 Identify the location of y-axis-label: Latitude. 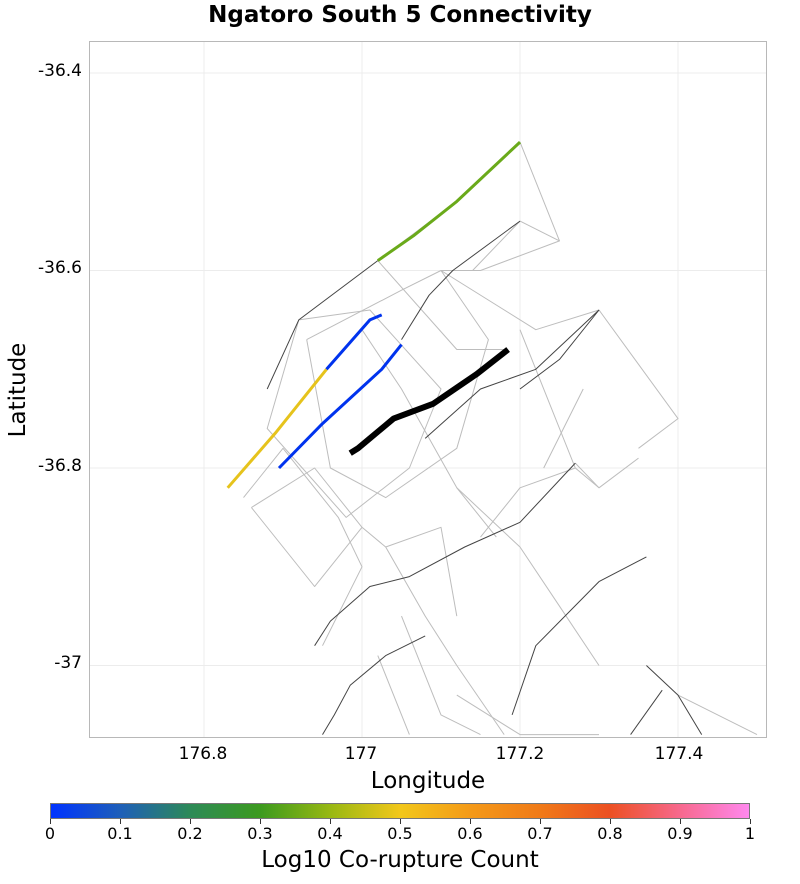
(18, 390).